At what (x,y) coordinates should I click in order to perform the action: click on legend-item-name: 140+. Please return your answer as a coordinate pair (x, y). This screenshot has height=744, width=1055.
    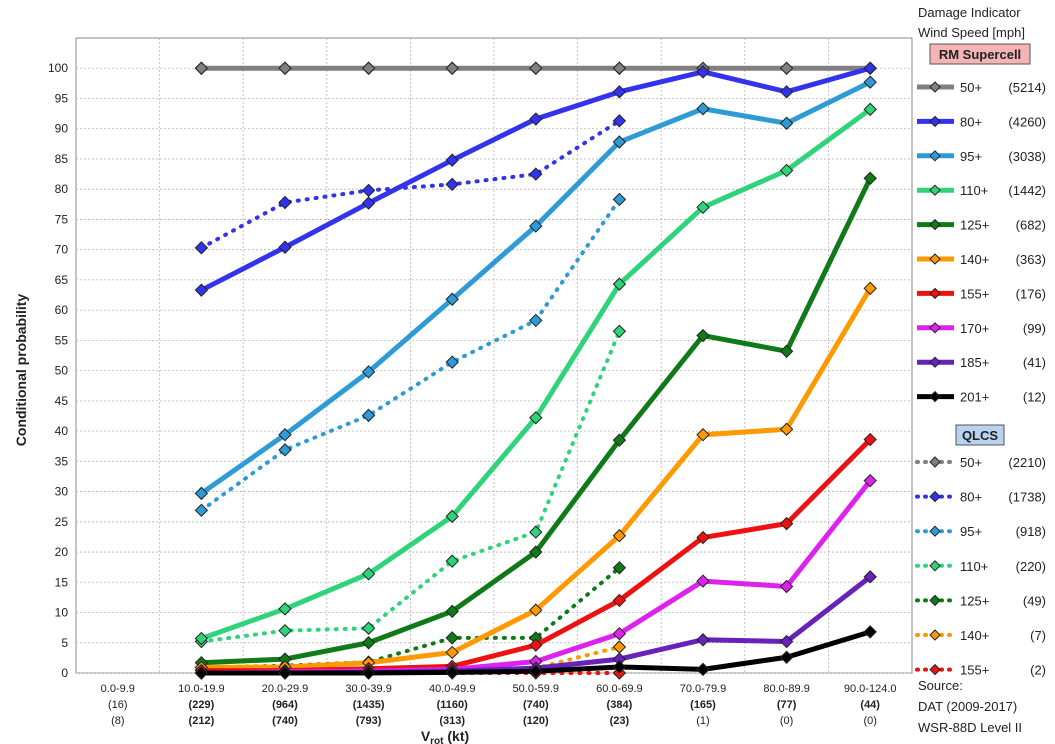
    Looking at the image, I should click on (974, 259).